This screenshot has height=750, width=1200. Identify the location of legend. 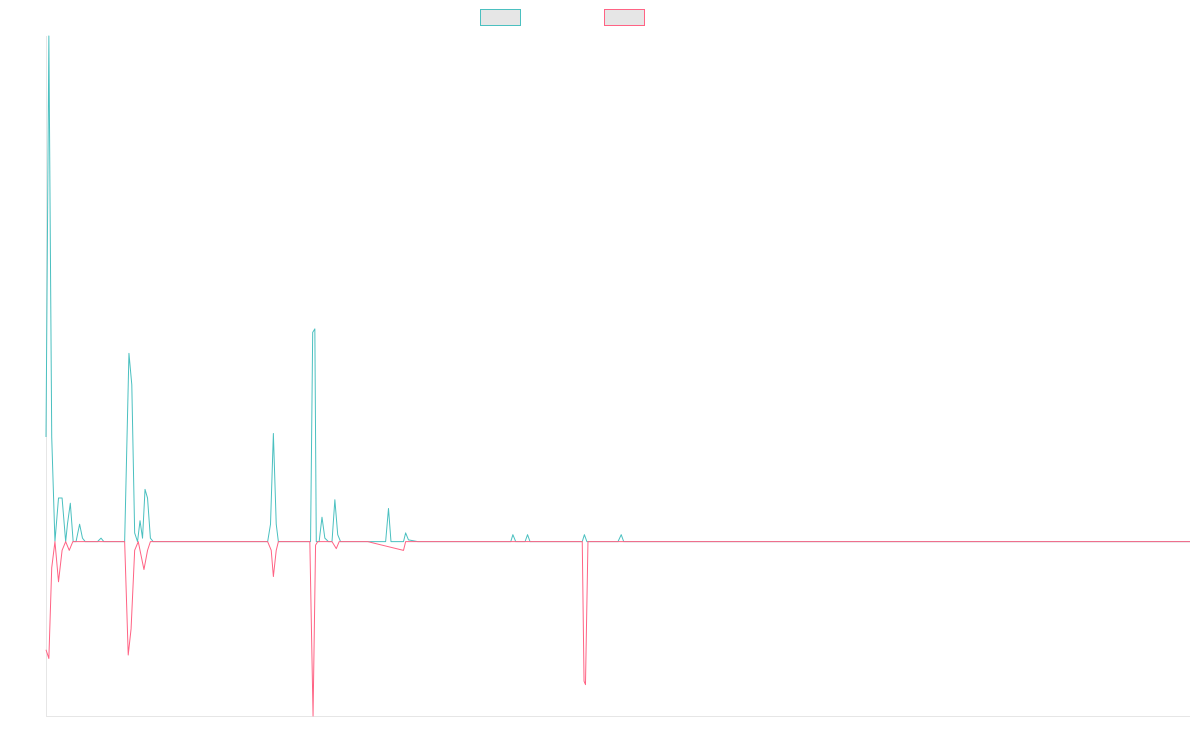
(562, 17).